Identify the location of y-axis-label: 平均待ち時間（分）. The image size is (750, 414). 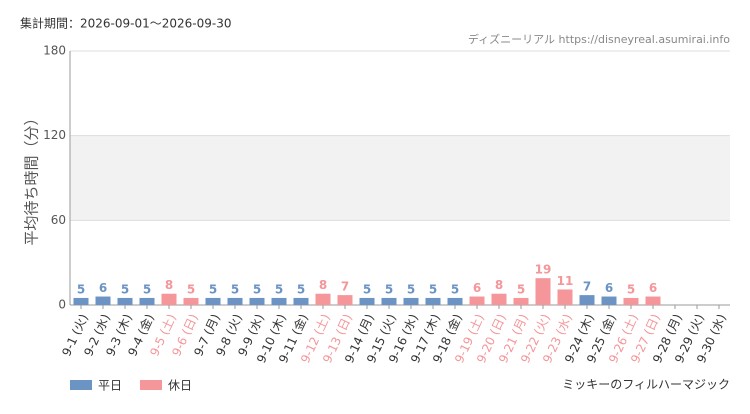
(32, 177).